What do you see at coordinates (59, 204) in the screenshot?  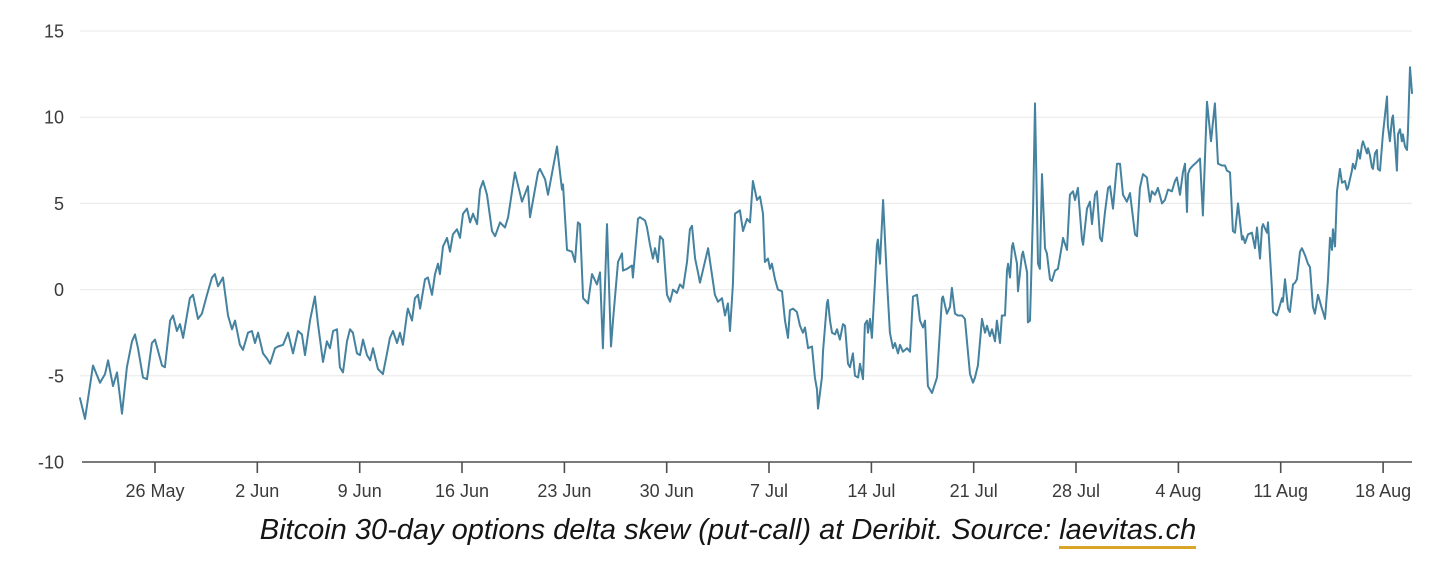 I see `y-tick-label-5: 5` at bounding box center [59, 204].